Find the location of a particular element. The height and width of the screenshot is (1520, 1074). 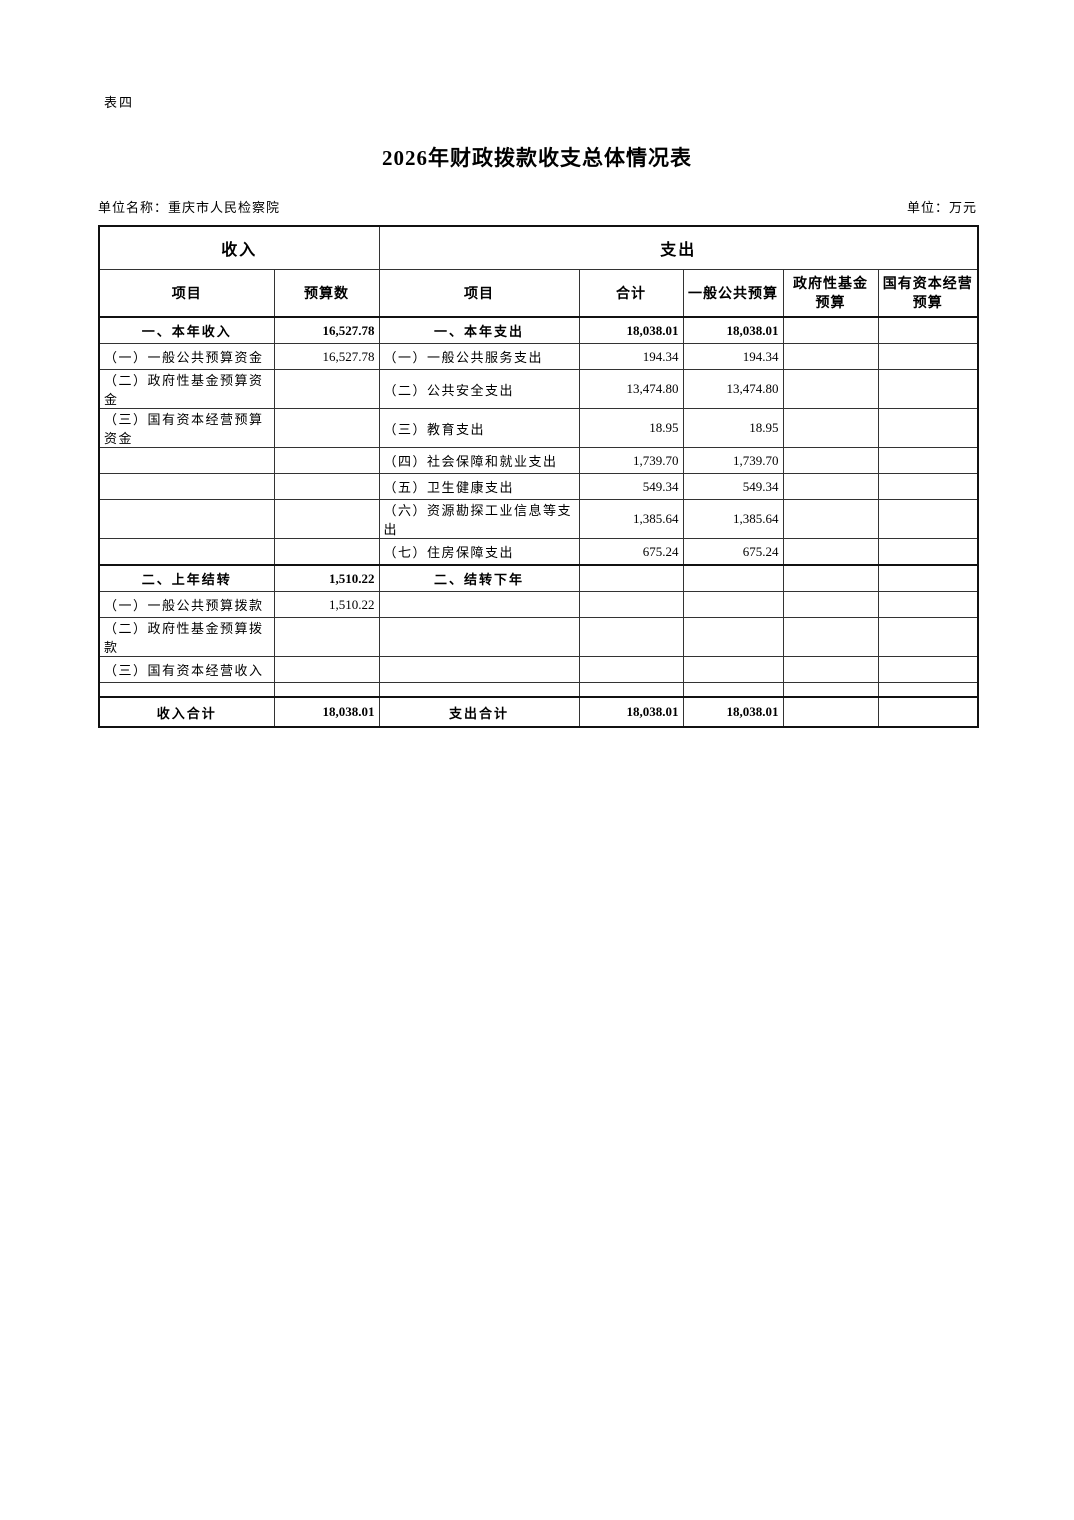

cell-expenditure-total: 194.34 is located at coordinates (631, 356).